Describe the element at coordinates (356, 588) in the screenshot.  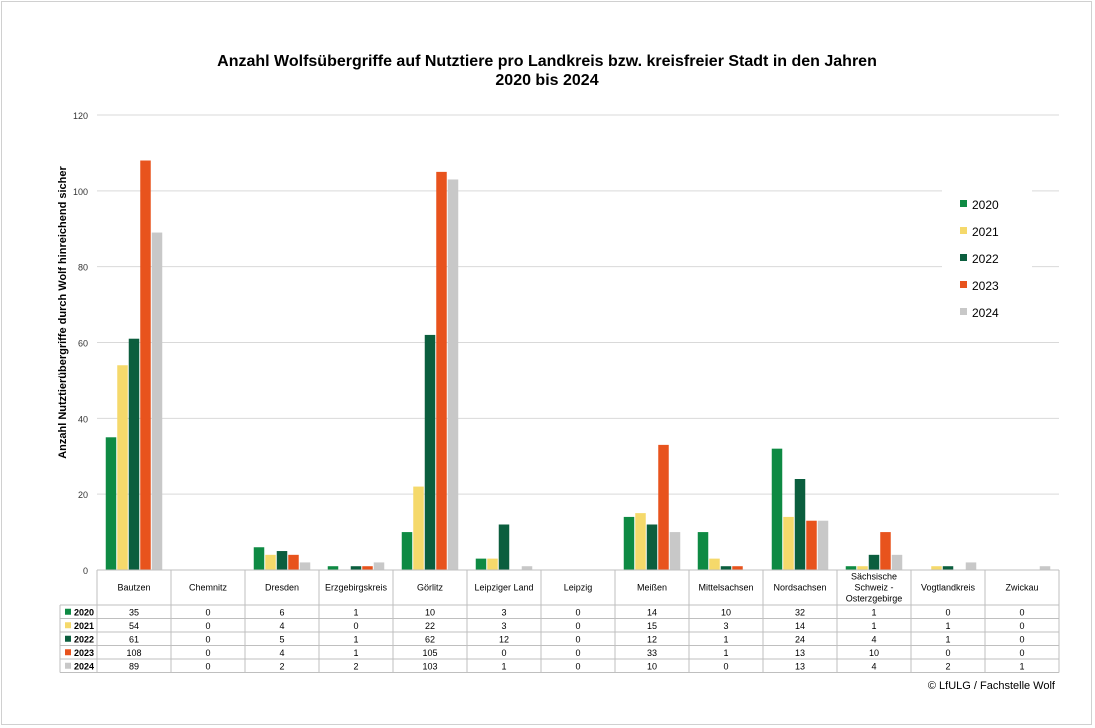
I see `category-label: Erzgebirgskreis` at that location.